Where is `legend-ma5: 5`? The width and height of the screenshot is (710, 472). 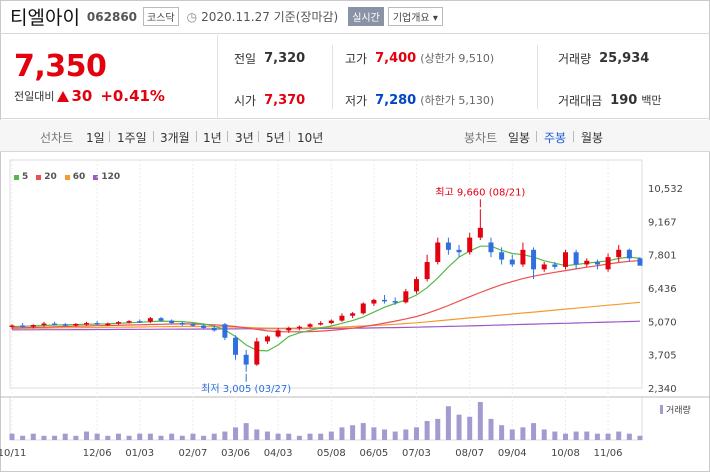
legend-ma5: 5 is located at coordinates (21, 177).